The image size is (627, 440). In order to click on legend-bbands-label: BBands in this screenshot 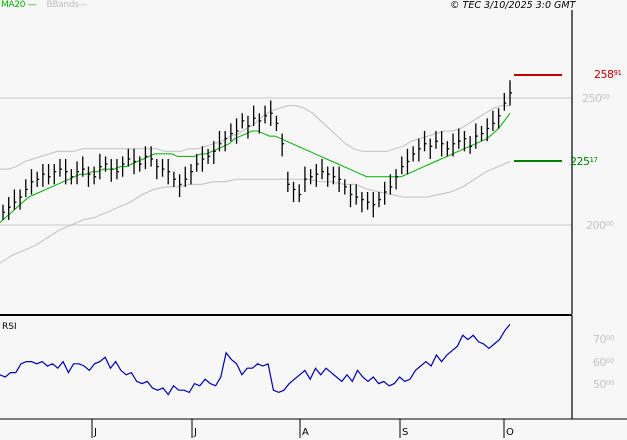, I will do `click(62, 5)`.